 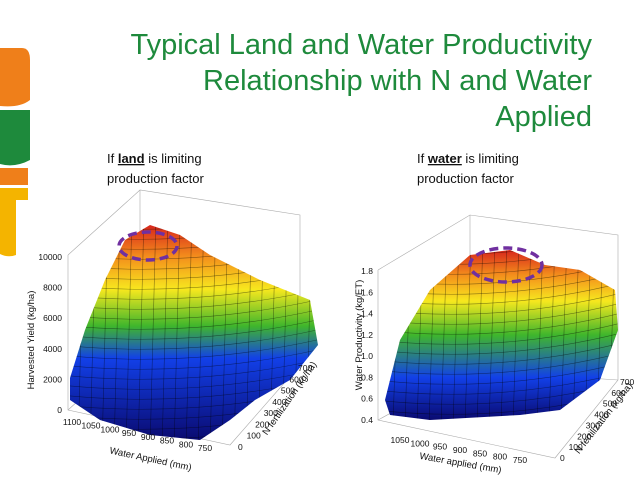 What do you see at coordinates (367, 271) in the screenshot?
I see `tick-label: 1.8` at bounding box center [367, 271].